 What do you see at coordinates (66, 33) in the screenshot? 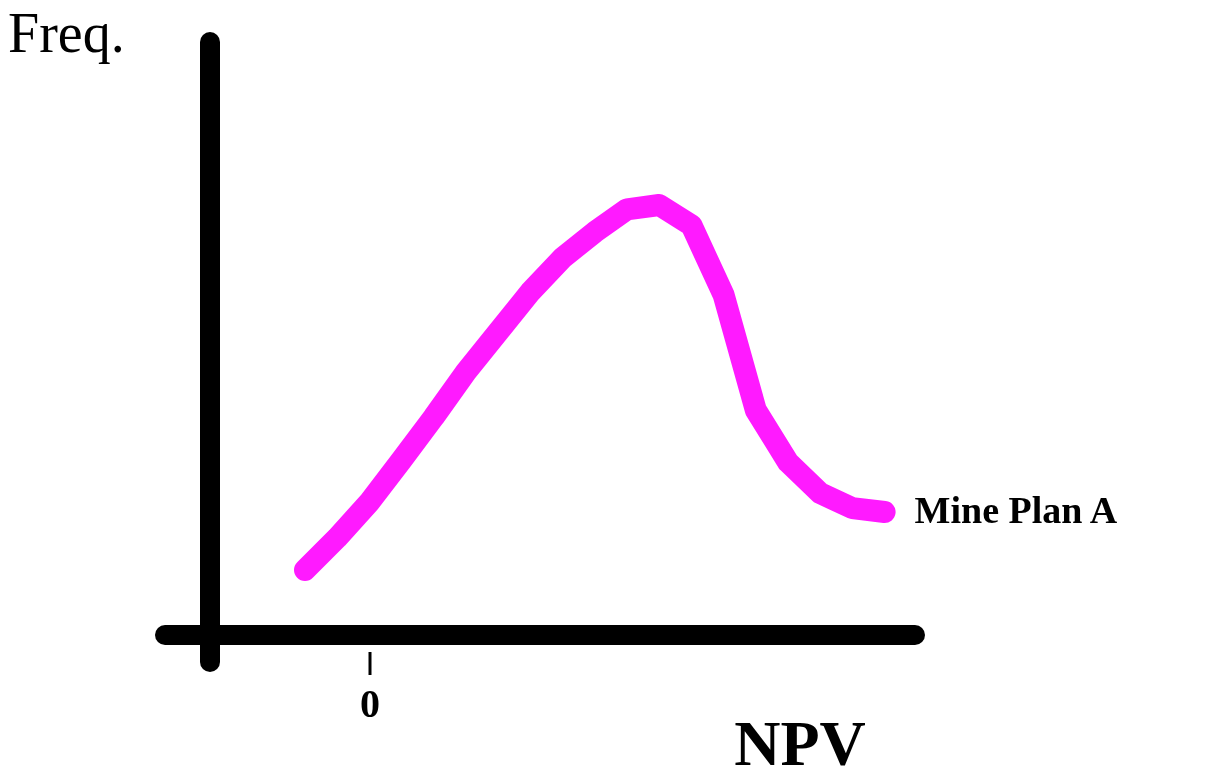
I see `y-axis-title: Freq.` at bounding box center [66, 33].